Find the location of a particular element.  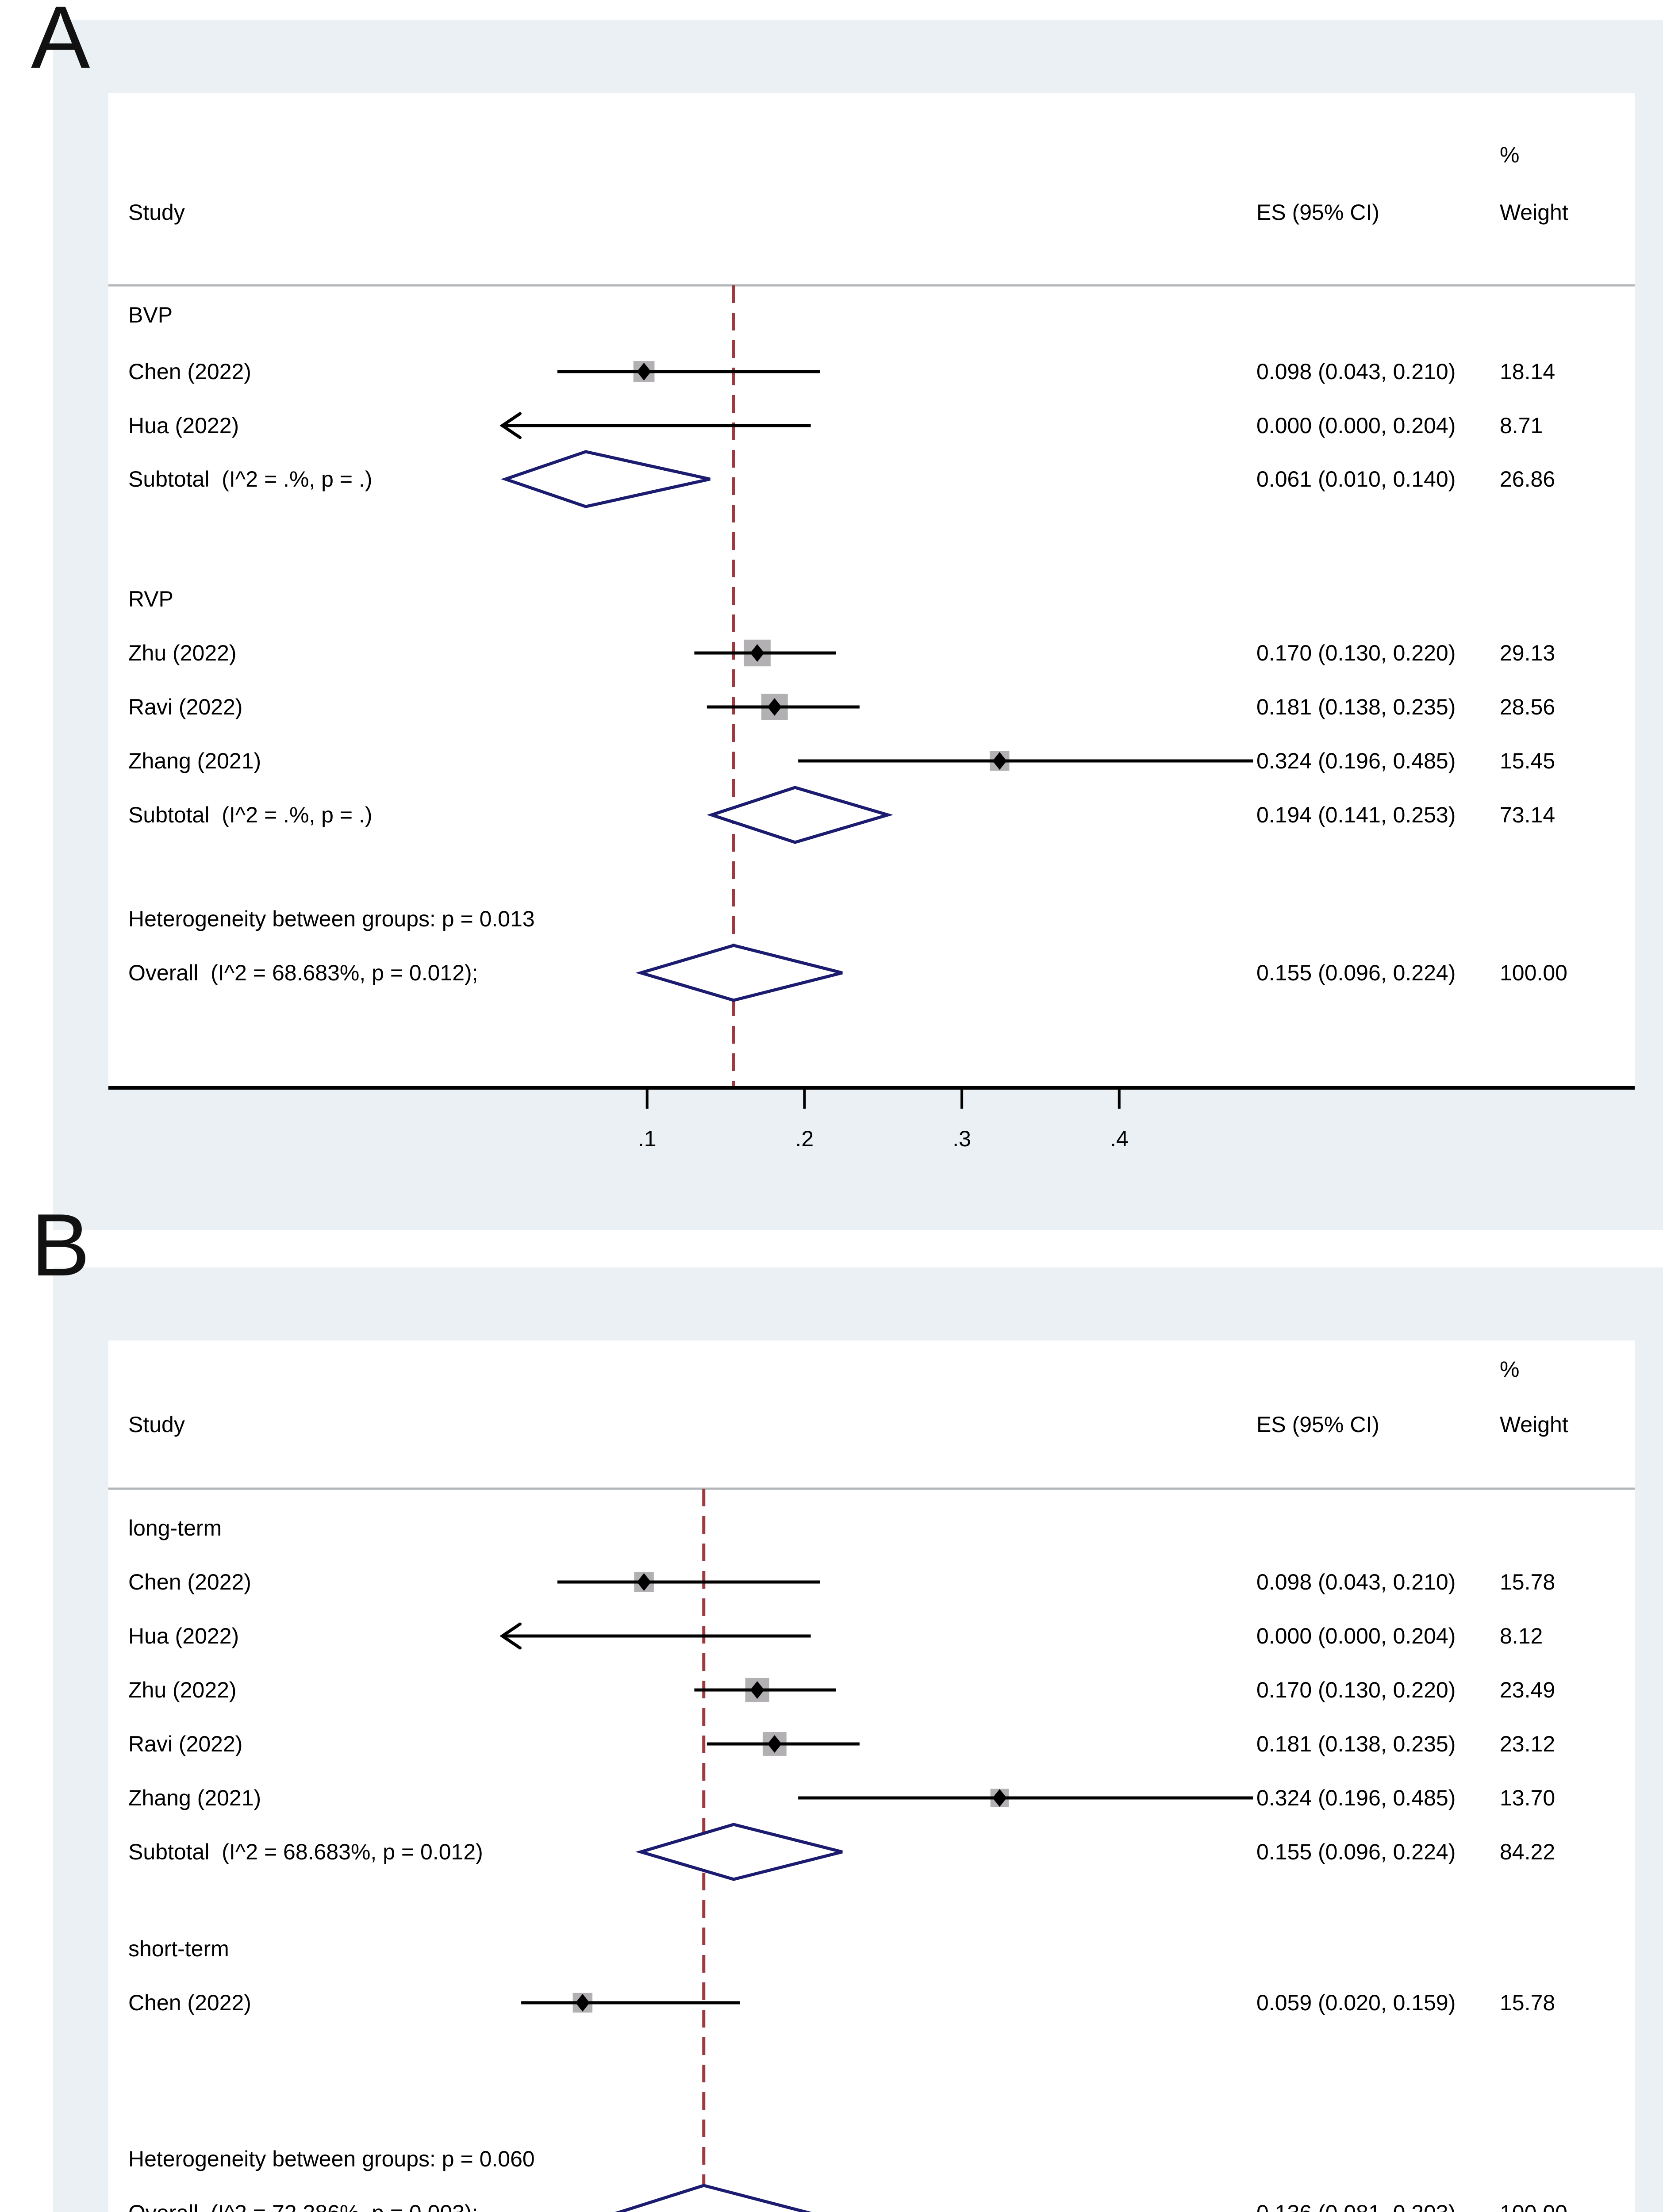

weight-value: 28.56 is located at coordinates (1528, 707).